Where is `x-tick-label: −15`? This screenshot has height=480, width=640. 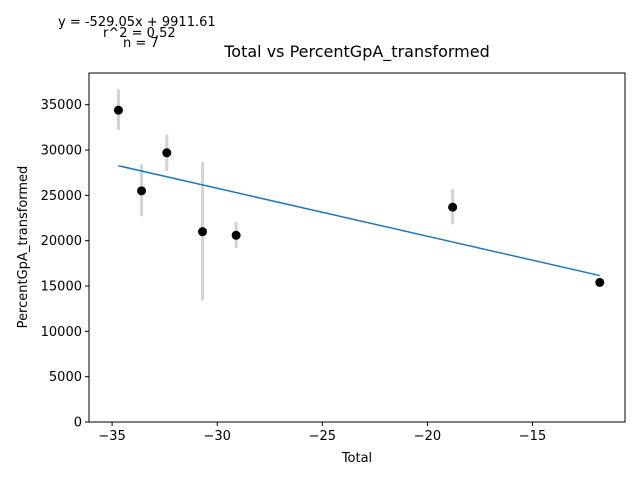
x-tick-label: −15 is located at coordinates (532, 436).